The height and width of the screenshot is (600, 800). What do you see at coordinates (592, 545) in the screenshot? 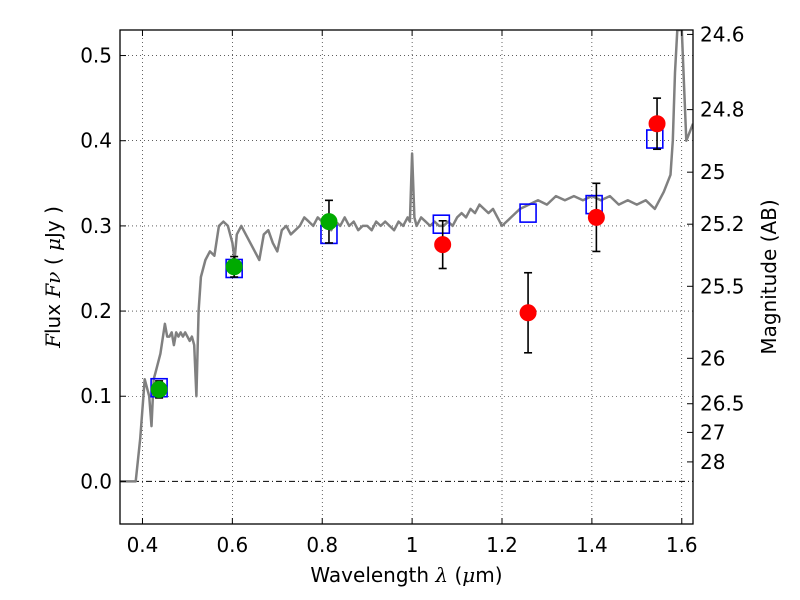
I see `x-tick-label: 1.4` at bounding box center [592, 545].